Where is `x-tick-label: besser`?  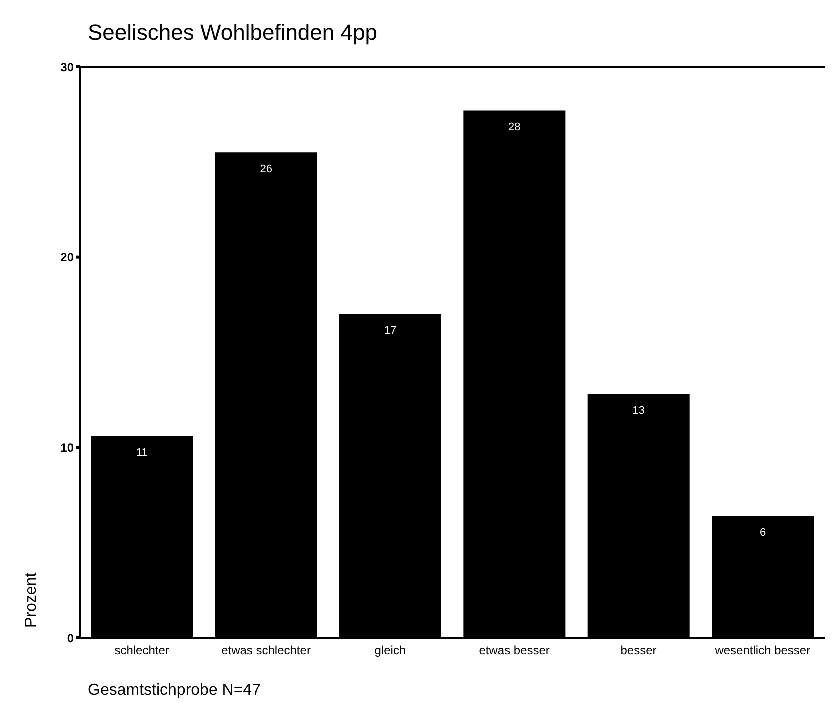
x-tick-label: besser is located at coordinates (638, 651).